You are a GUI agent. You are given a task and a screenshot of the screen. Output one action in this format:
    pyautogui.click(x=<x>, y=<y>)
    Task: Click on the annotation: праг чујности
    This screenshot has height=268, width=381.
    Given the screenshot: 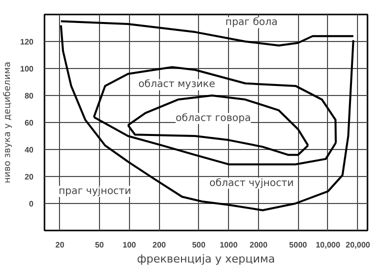 What is the action you would take?
    pyautogui.click(x=95, y=191)
    